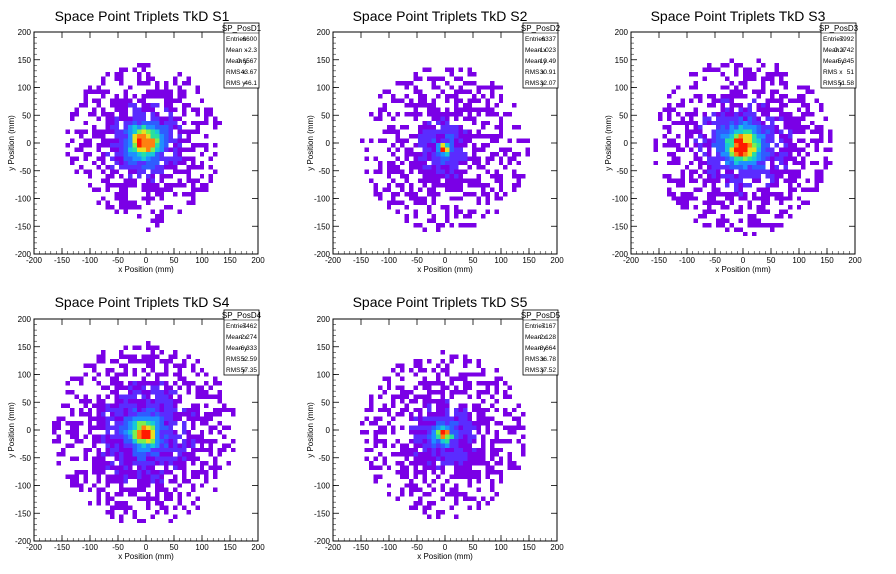 This screenshot has width=896, height=574. What do you see at coordinates (557, 260) in the screenshot?
I see `x-tick-label: 200` at bounding box center [557, 260].